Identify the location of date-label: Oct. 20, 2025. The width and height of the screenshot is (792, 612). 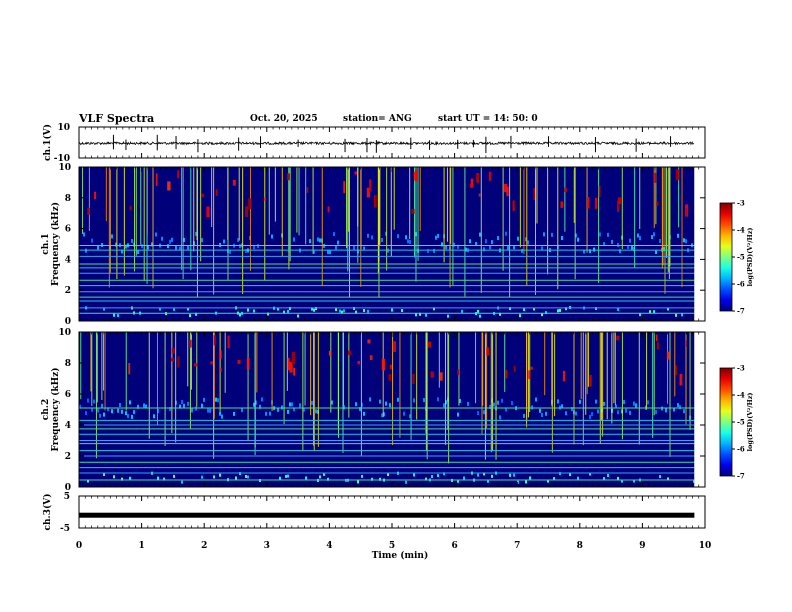
(284, 119).